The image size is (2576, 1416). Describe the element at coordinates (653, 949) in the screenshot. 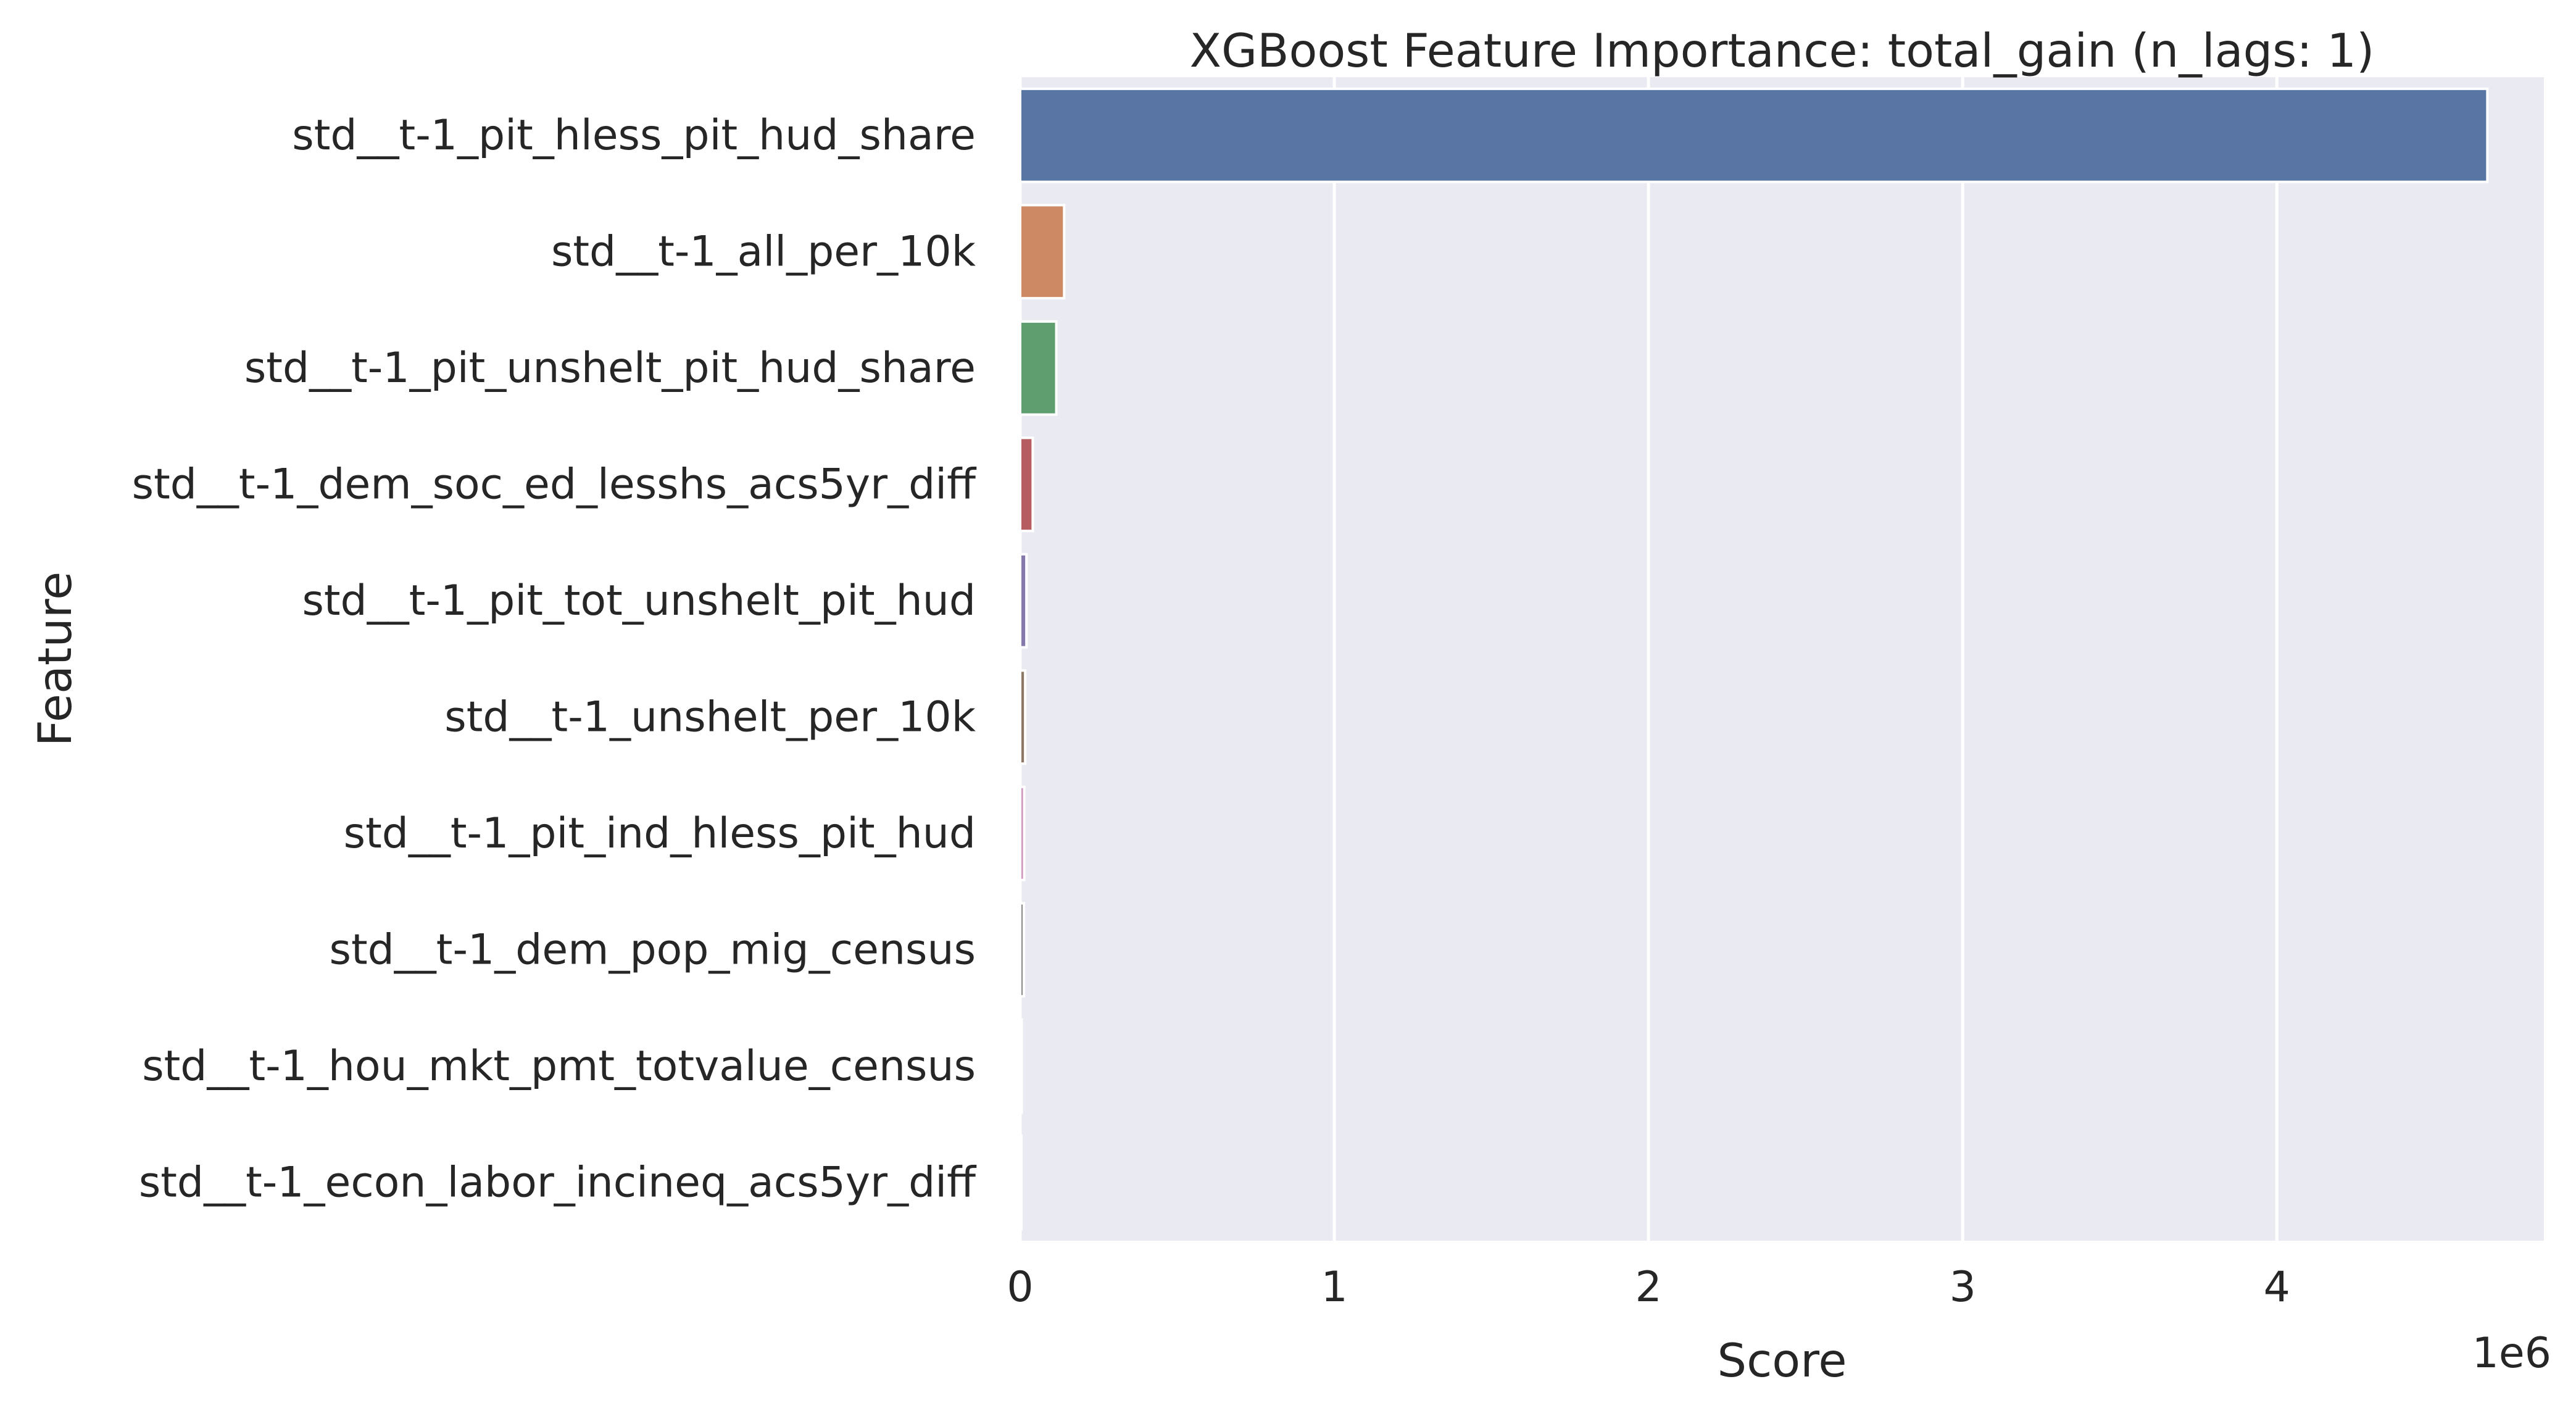

I see `y-tick-label: std__t-1_dem_pop_mig_census` at that location.